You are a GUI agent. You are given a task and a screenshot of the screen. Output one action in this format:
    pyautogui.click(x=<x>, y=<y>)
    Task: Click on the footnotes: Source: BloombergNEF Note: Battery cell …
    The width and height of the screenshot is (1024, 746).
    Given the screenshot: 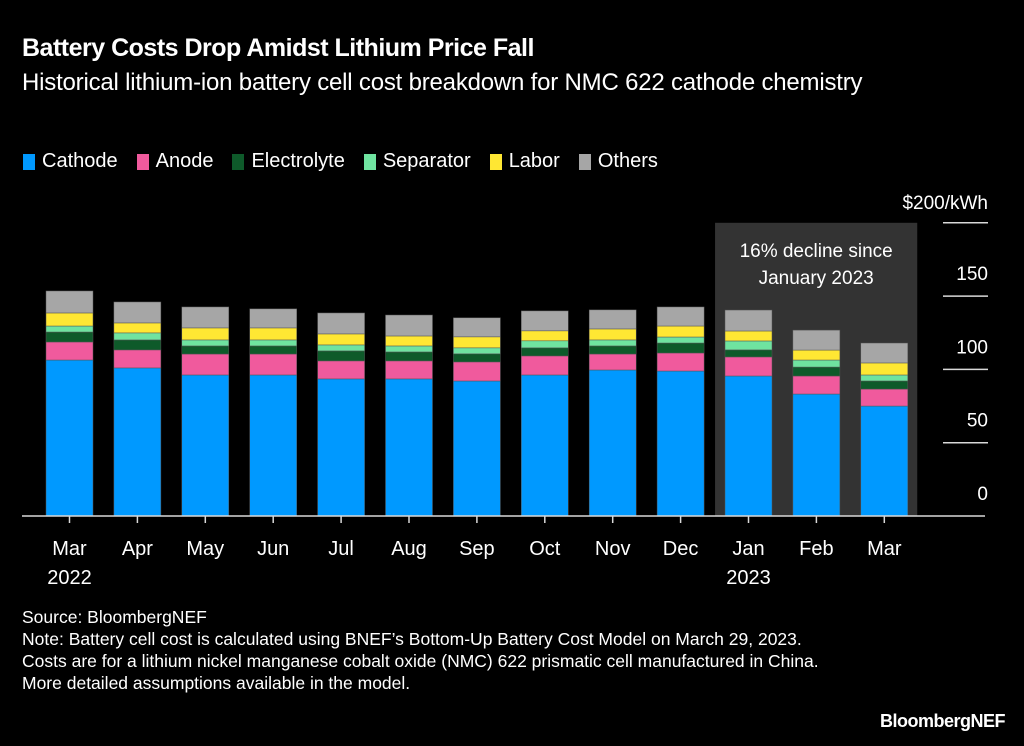 What is the action you would take?
    pyautogui.click(x=422, y=650)
    